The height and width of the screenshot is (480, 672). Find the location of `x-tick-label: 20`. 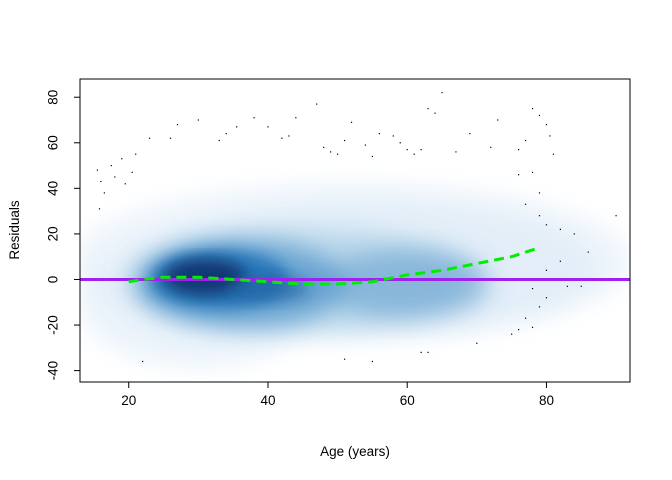

x-tick-label: 20 is located at coordinates (128, 400).